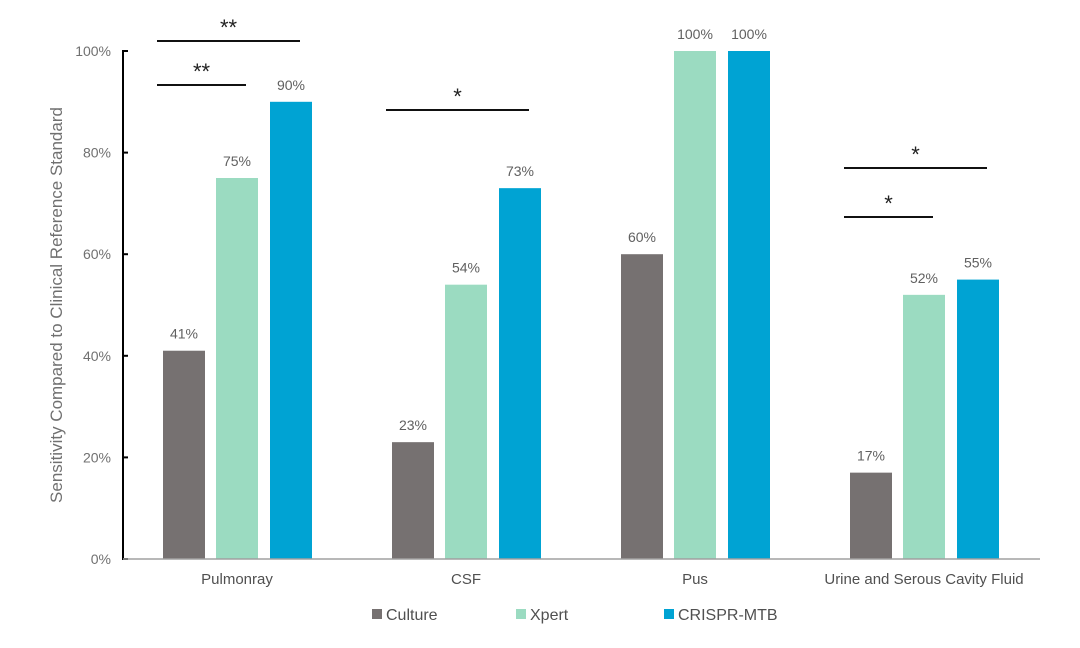  Describe the element at coordinates (237, 579) in the screenshot. I see `x-tick-label: Pulmonray` at that location.